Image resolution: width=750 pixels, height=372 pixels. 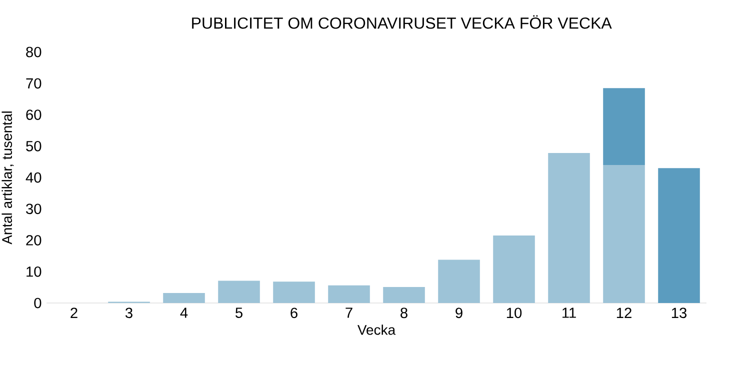 What do you see at coordinates (34, 115) in the screenshot?
I see `y-tick-label: 60` at bounding box center [34, 115].